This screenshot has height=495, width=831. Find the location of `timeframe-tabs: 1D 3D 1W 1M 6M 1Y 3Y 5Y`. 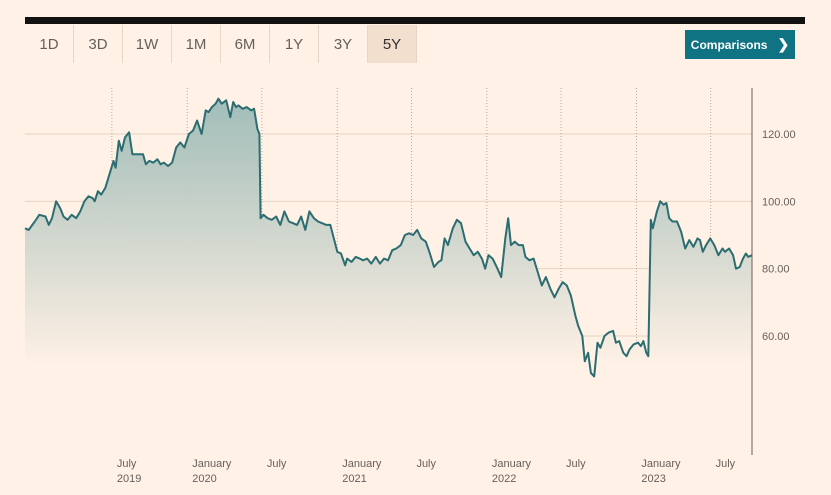

timeframe-tabs: 1D 3D 1W 1M 6M 1Y 3Y 5Y is located at coordinates (221, 44).